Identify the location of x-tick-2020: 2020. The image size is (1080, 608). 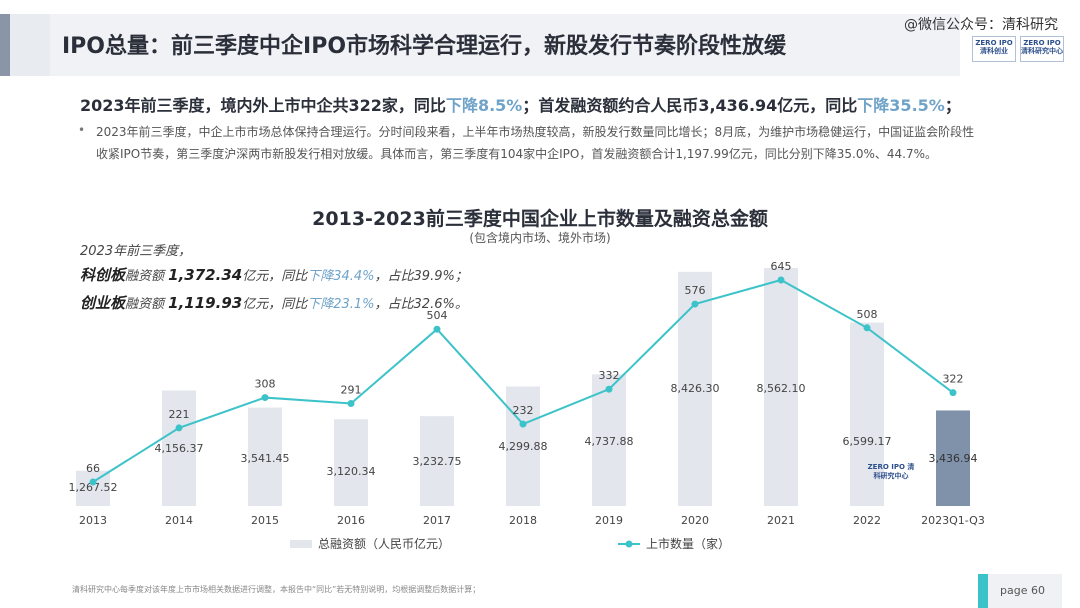
(695, 520).